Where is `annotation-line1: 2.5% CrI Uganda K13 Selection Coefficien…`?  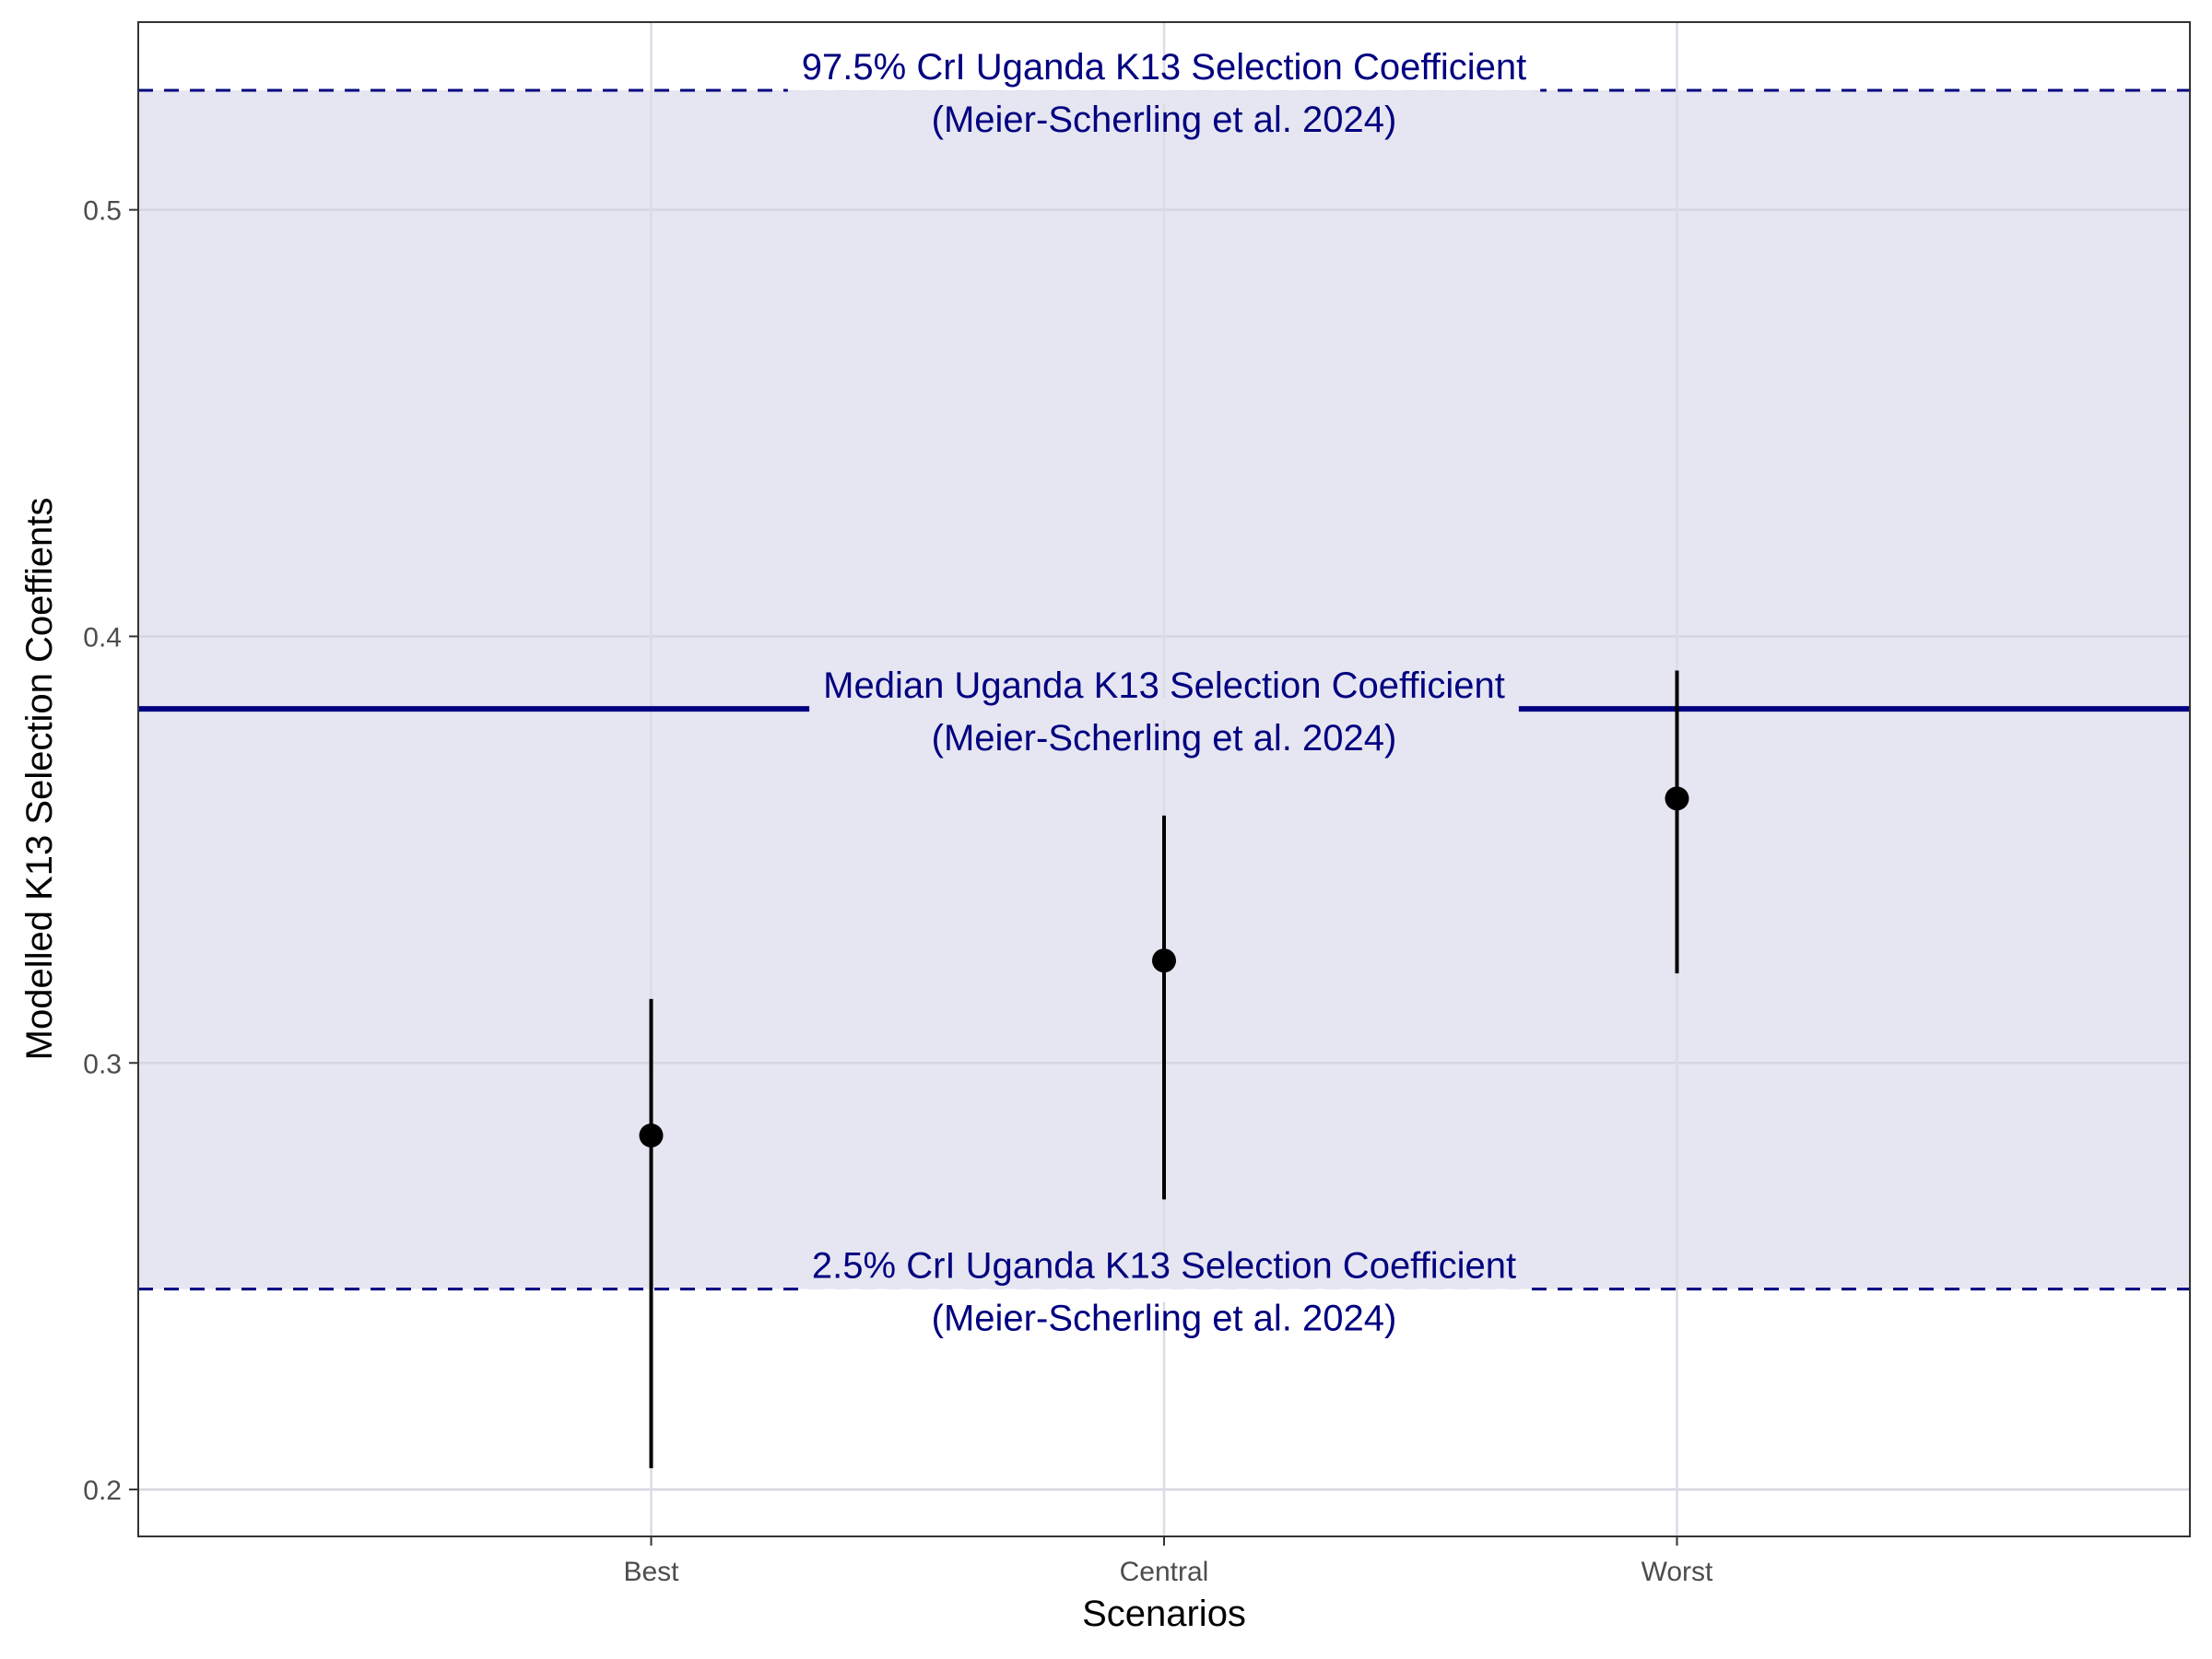
annotation-line1: 2.5% CrI Uganda K13 Selection Coefficien… is located at coordinates (1164, 1266).